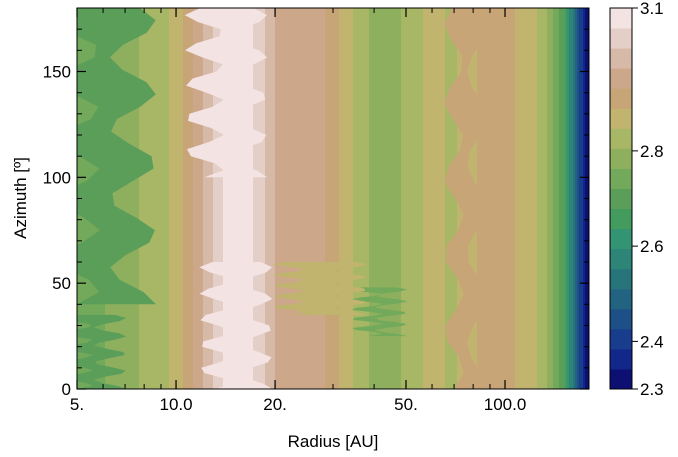 This screenshot has height=457, width=678. Describe the element at coordinates (636, 199) in the screenshot. I see `colorbar: 2.3 2.4 2.6 2.8 3.1` at that location.